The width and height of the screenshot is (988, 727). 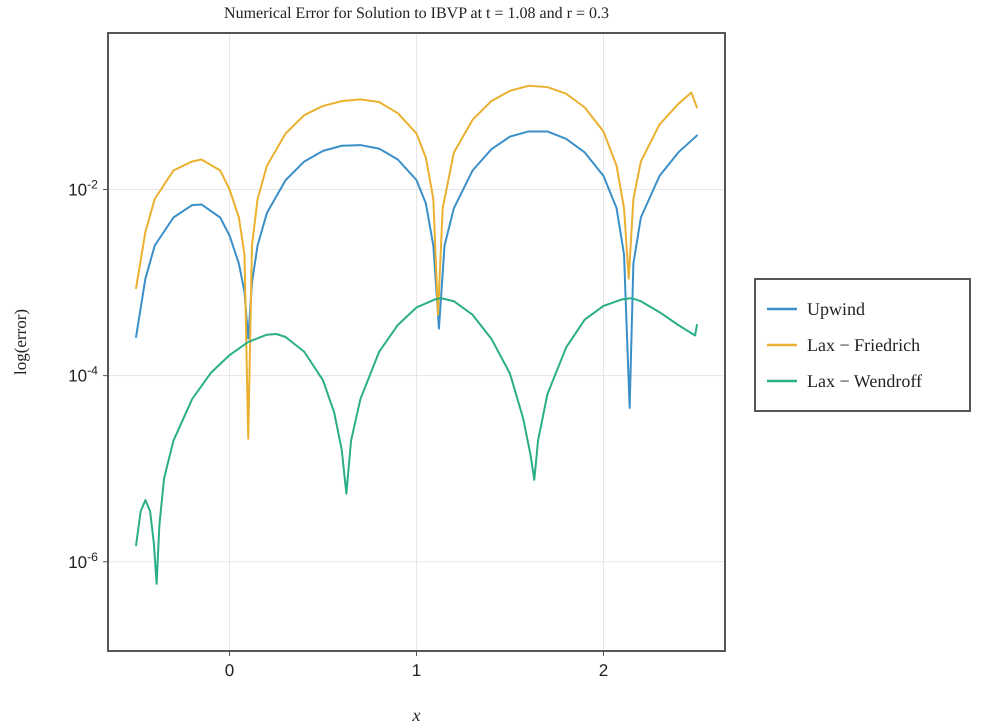 What do you see at coordinates (83, 561) in the screenshot?
I see `y-tick-label: 10$^{-6}$` at bounding box center [83, 561].